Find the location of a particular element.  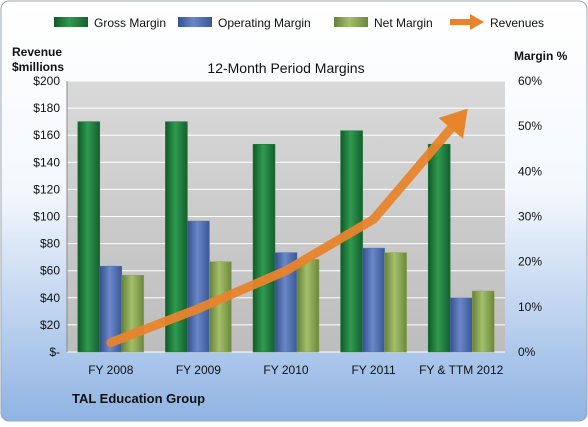

category-label: FY 2009 is located at coordinates (198, 370).